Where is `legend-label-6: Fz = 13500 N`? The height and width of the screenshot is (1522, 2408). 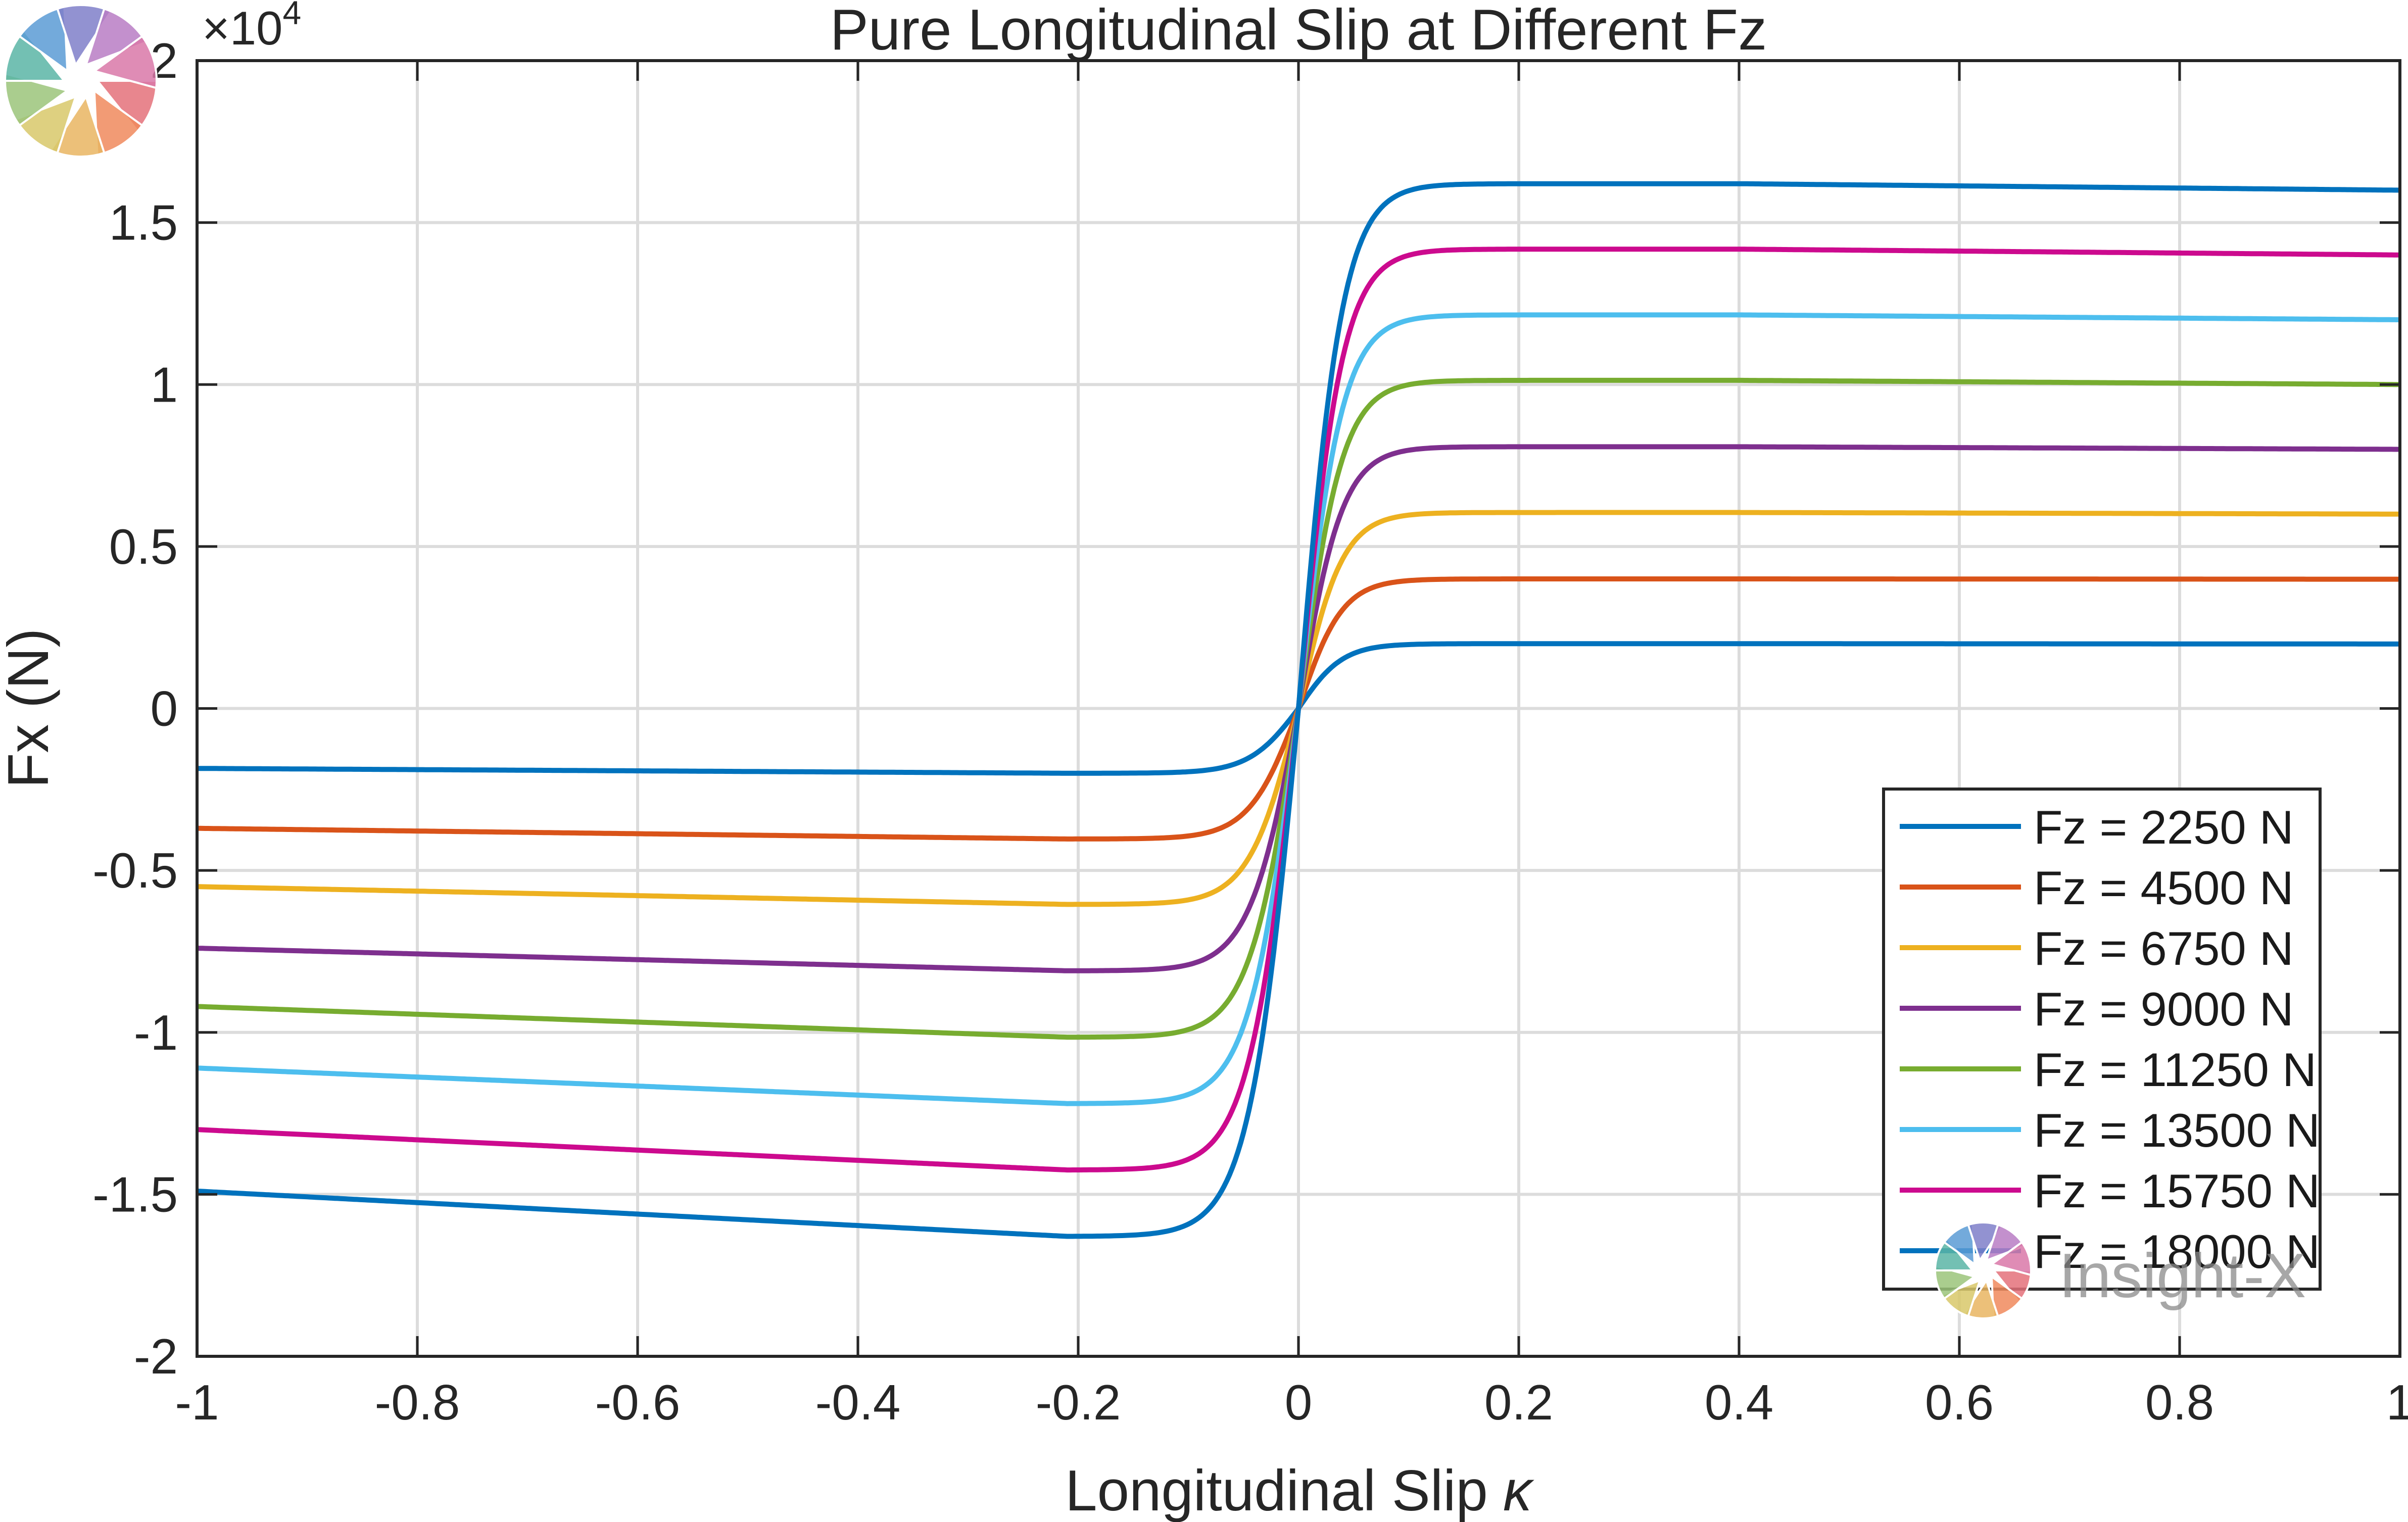 legend-label-6: Fz = 13500 N is located at coordinates (2177, 1130).